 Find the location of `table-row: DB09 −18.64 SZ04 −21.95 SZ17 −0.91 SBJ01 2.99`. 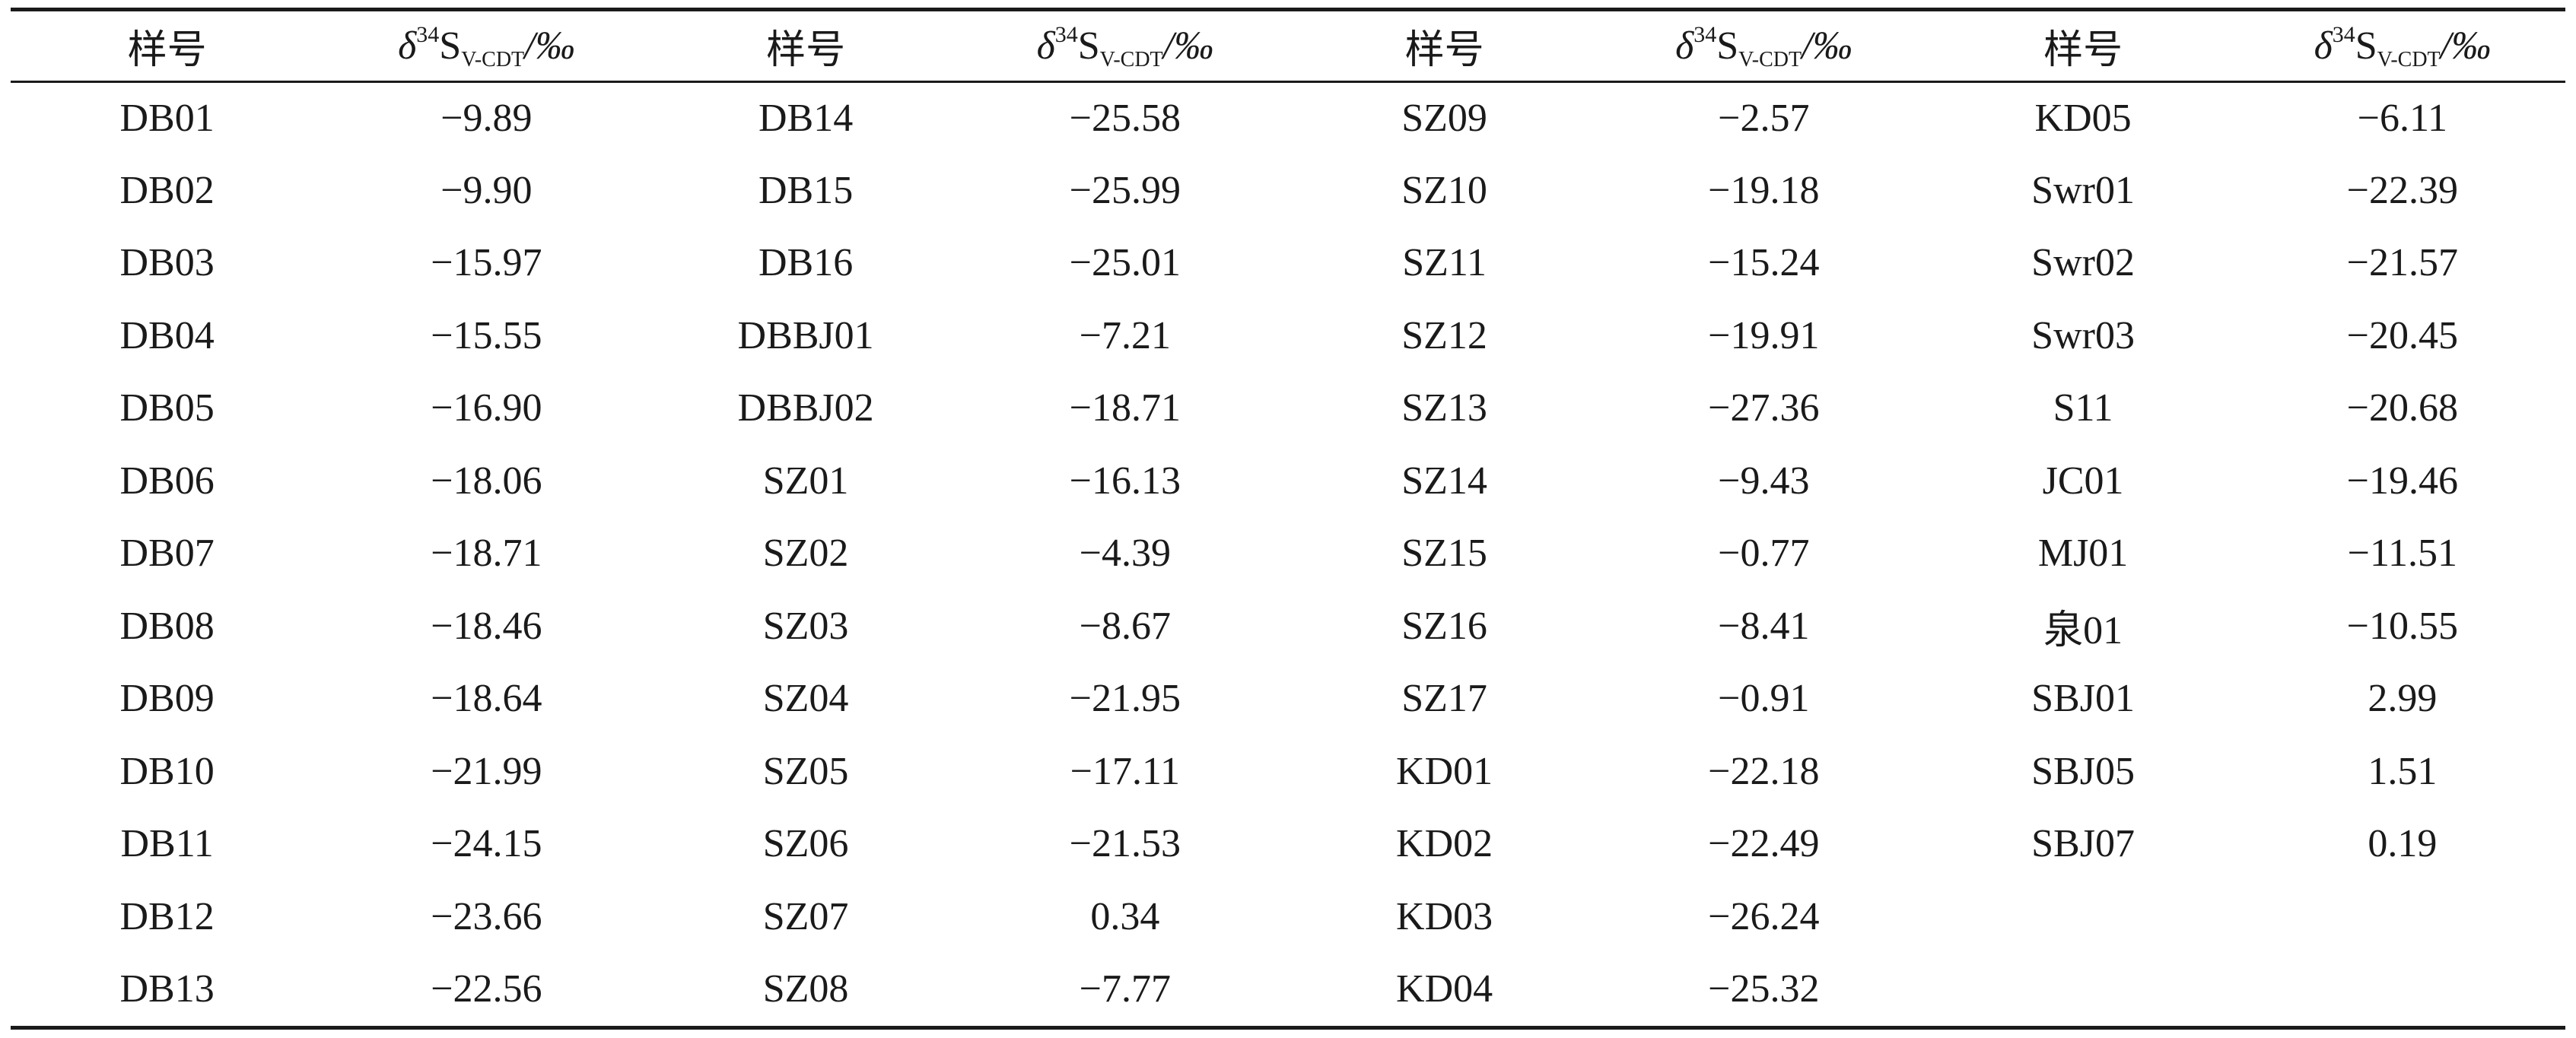

table-row: DB09 −18.64 SZ04 −21.95 SZ17 −0.91 SBJ01 2.99 is located at coordinates (1288, 698).